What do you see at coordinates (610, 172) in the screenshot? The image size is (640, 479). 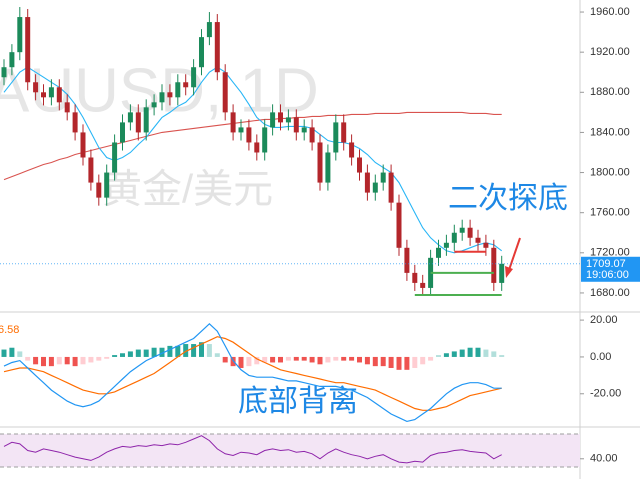 I see `y-tick-label: 1800.00` at bounding box center [610, 172].